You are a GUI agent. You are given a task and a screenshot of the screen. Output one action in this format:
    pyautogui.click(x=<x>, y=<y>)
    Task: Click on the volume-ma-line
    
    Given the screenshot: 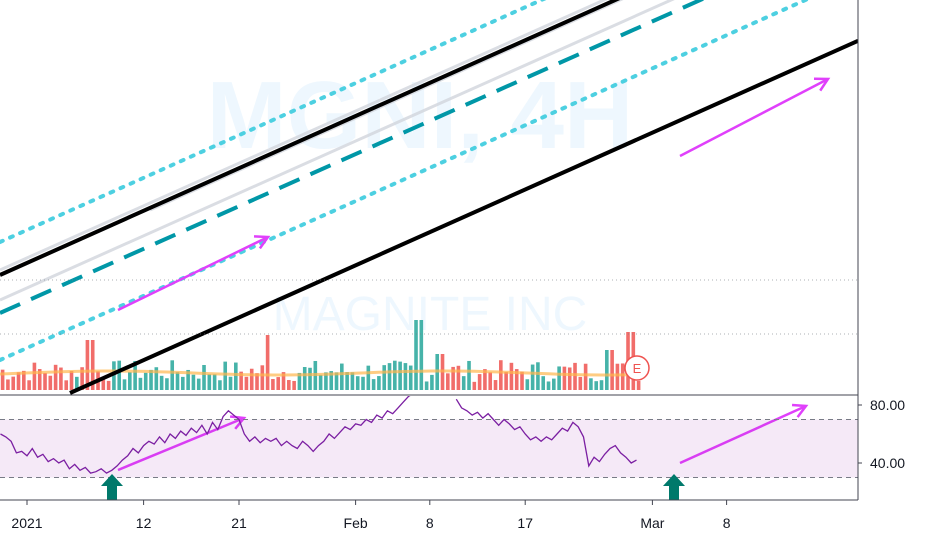 What is the action you would take?
    pyautogui.click(x=317, y=373)
    